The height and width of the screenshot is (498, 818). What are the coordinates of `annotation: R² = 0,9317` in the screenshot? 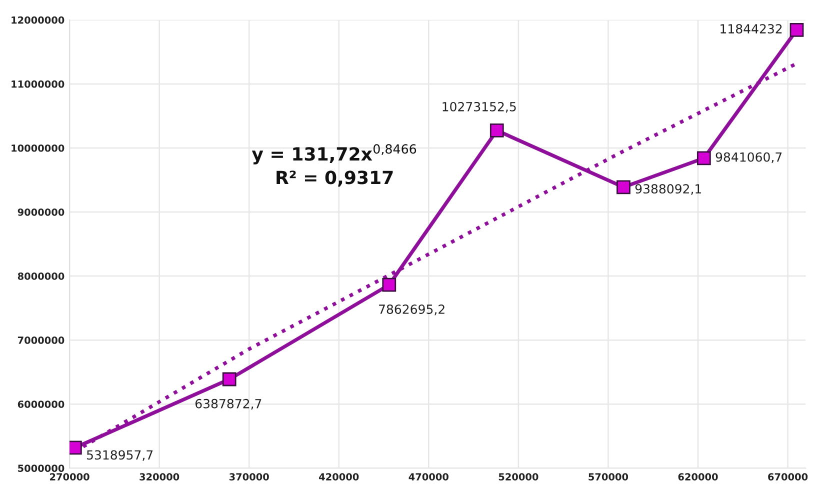 It's located at (334, 178).